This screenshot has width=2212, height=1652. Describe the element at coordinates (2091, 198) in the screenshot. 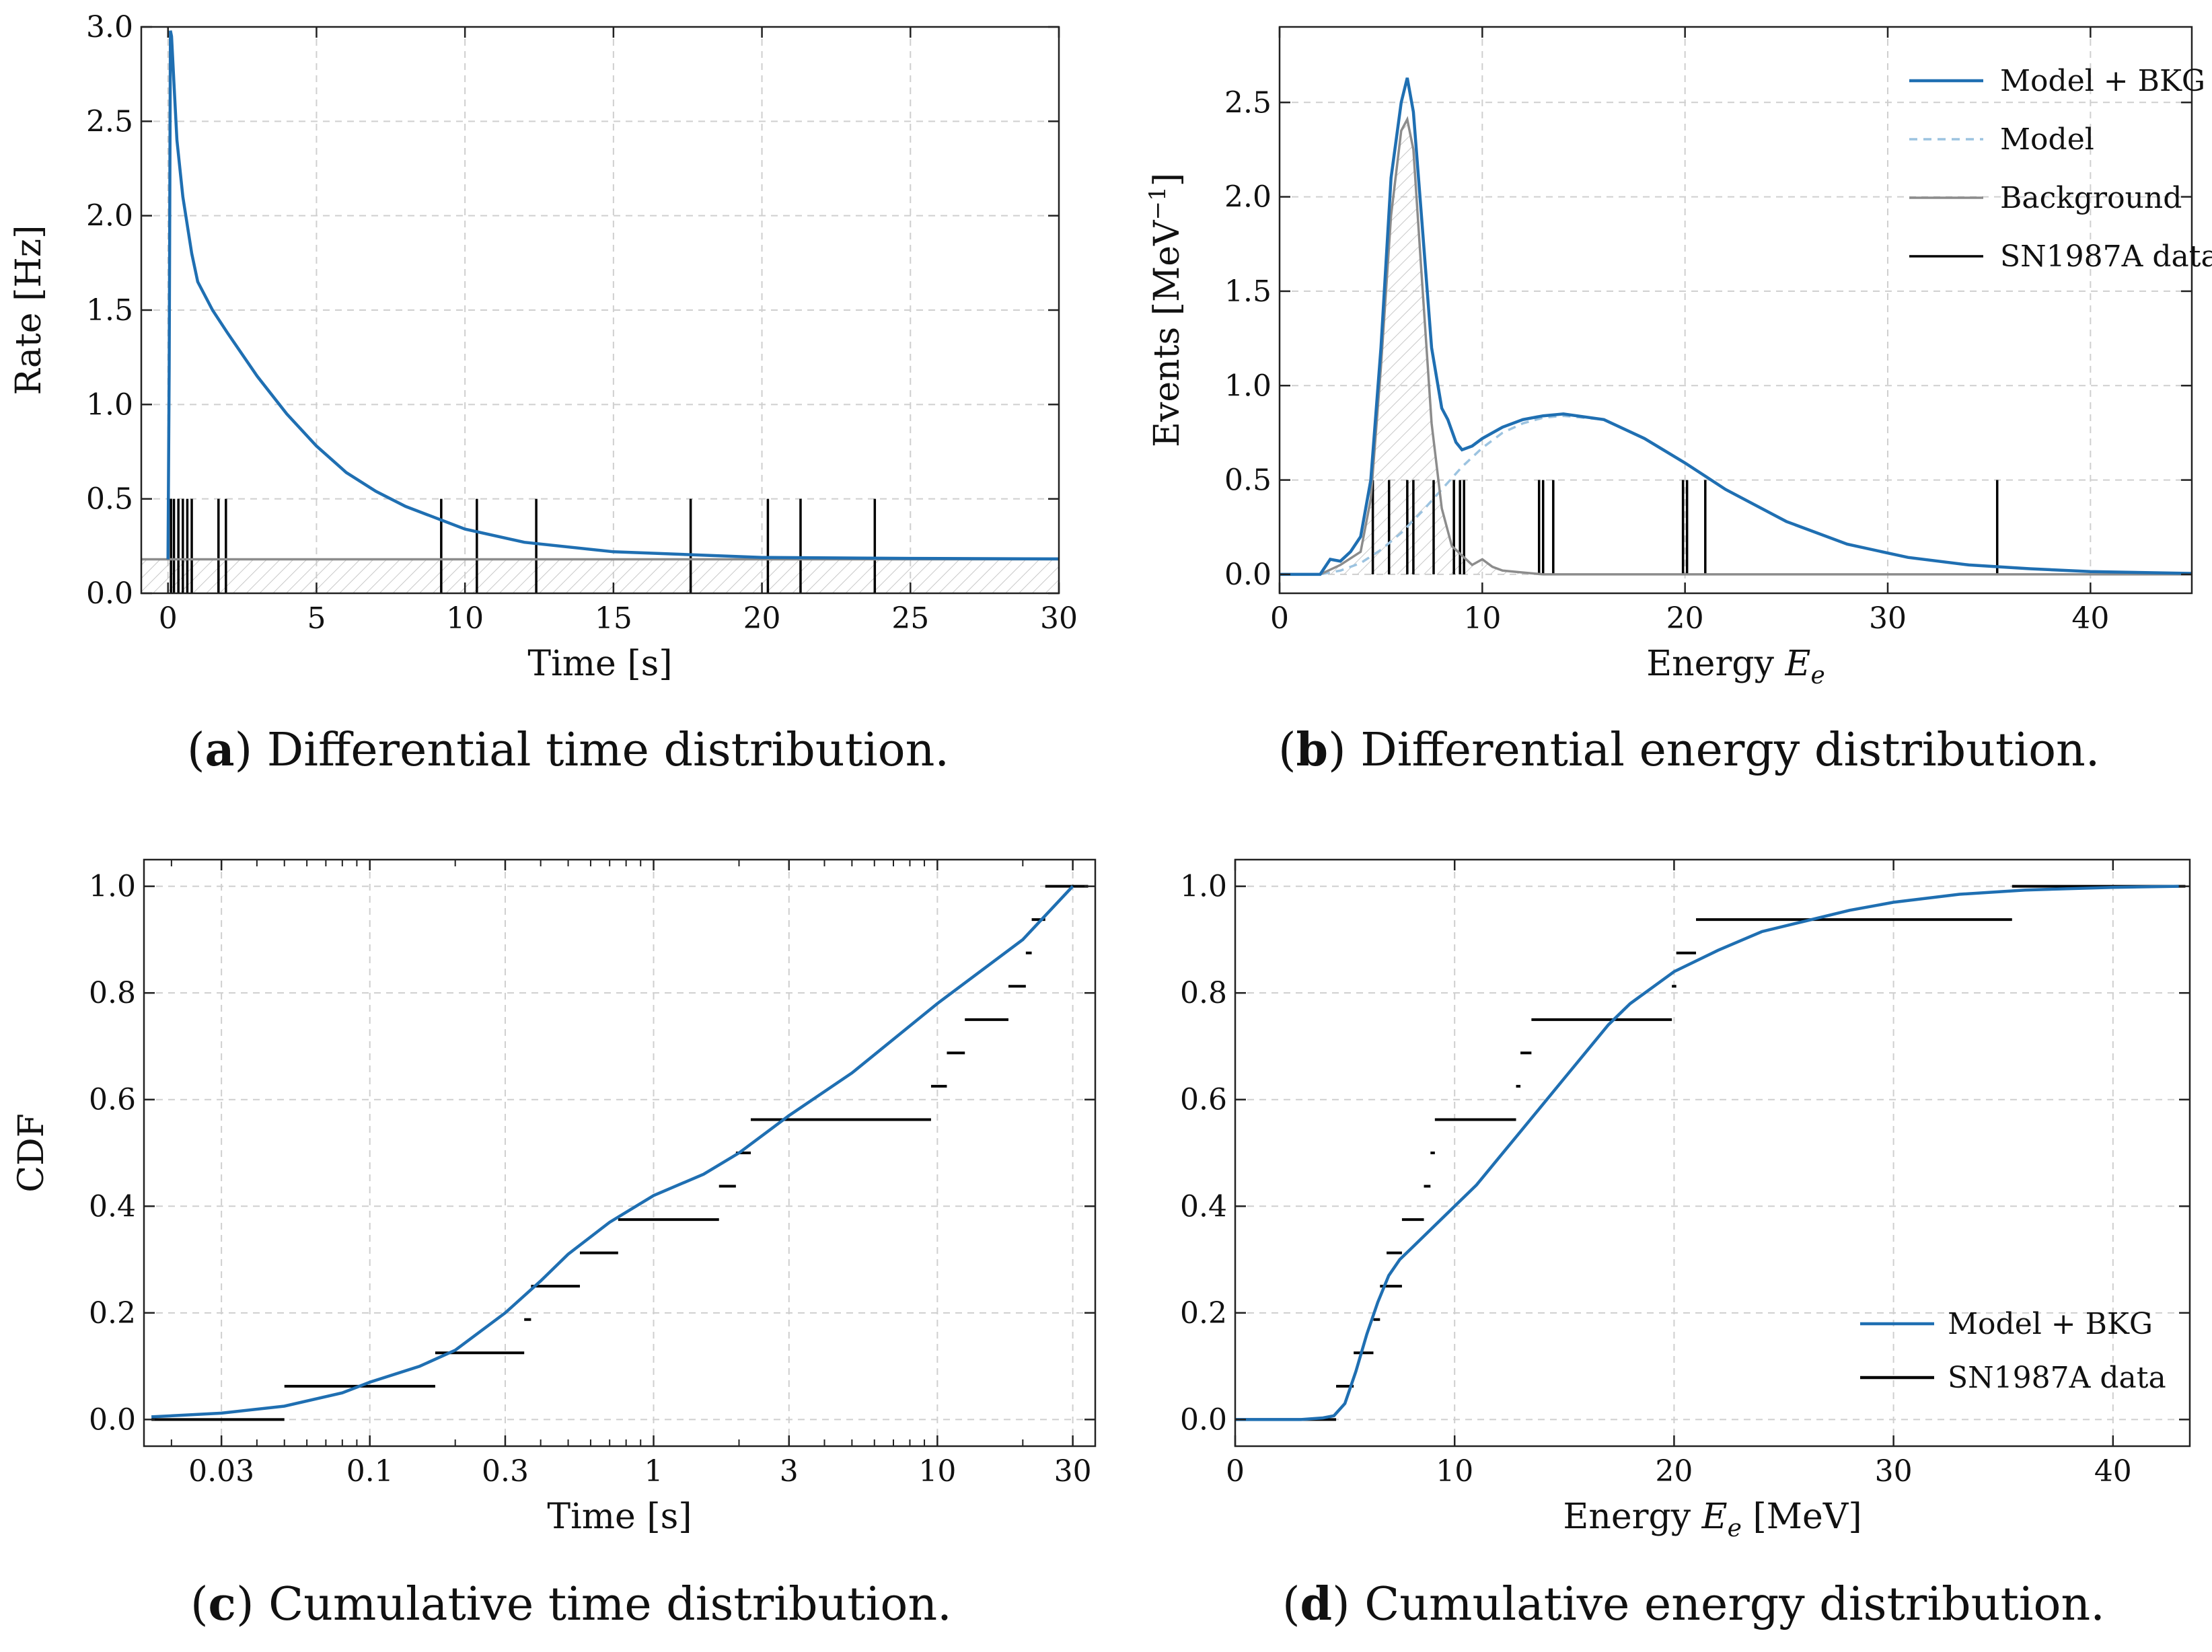

I see `legend-label: Background` at that location.